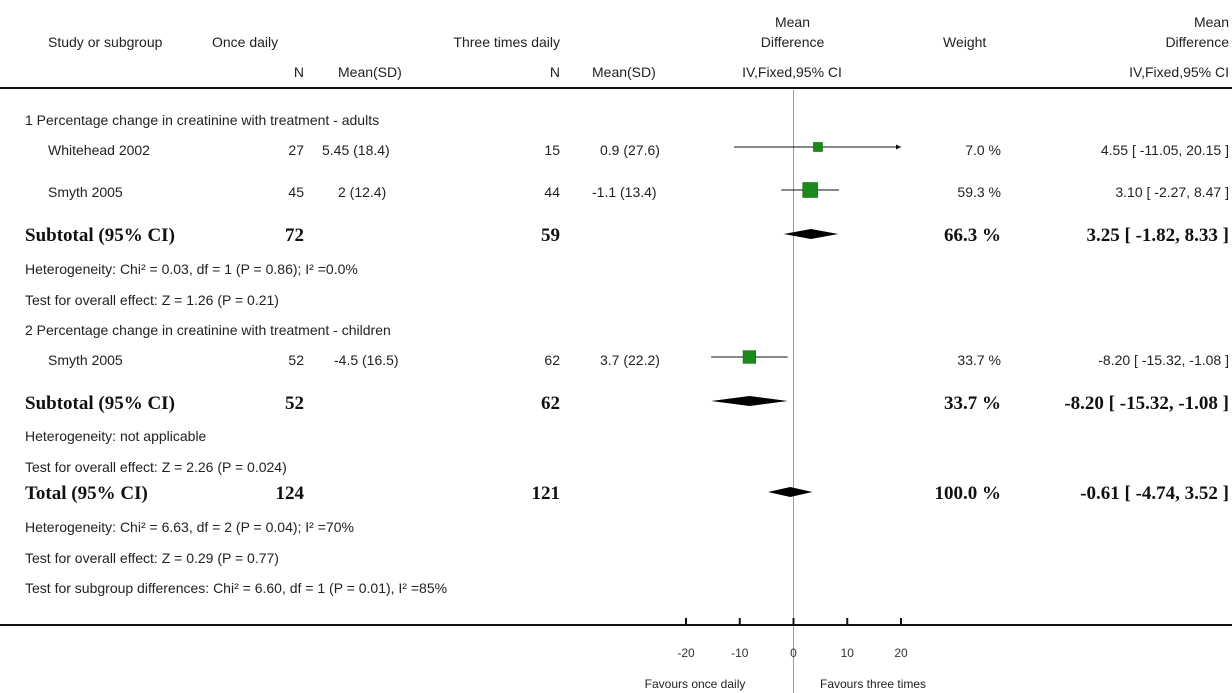 The width and height of the screenshot is (1232, 693). Describe the element at coordinates (552, 192) in the screenshot. I see `study-n2: 44` at that location.